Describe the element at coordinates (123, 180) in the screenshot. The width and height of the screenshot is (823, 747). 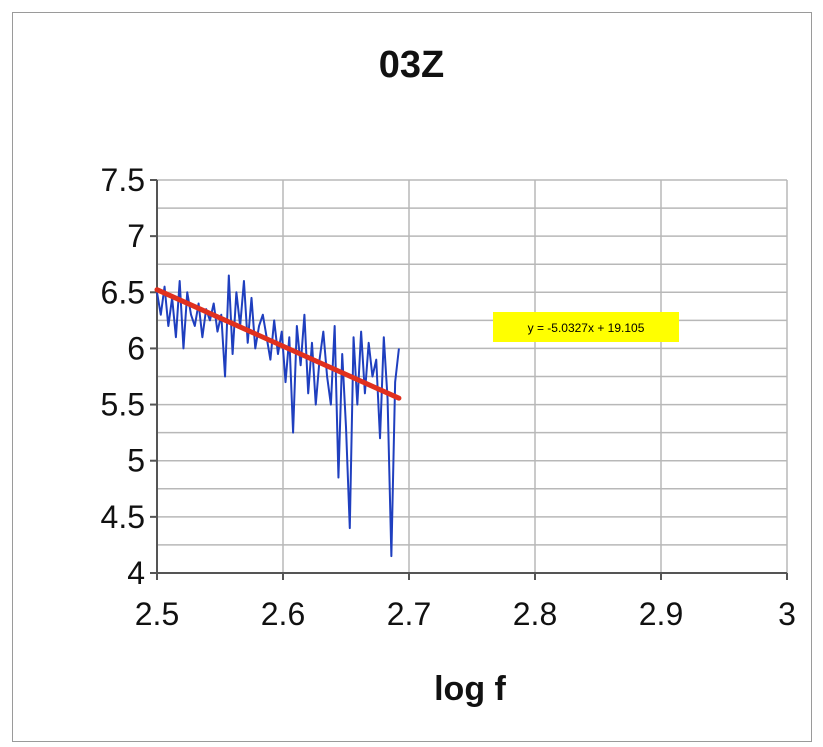
I see `y-tick-label: 7.5` at that location.